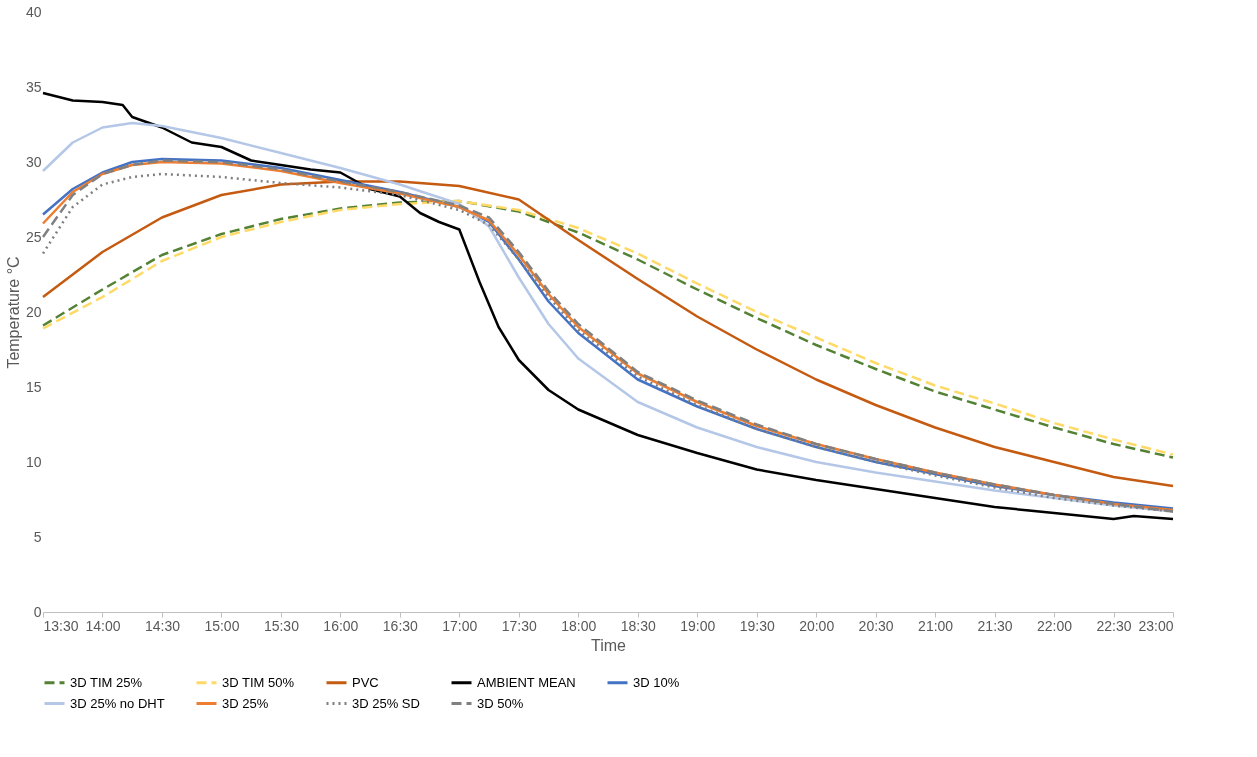  Describe the element at coordinates (33, 461) in the screenshot. I see `y-tick-label: 10` at that location.